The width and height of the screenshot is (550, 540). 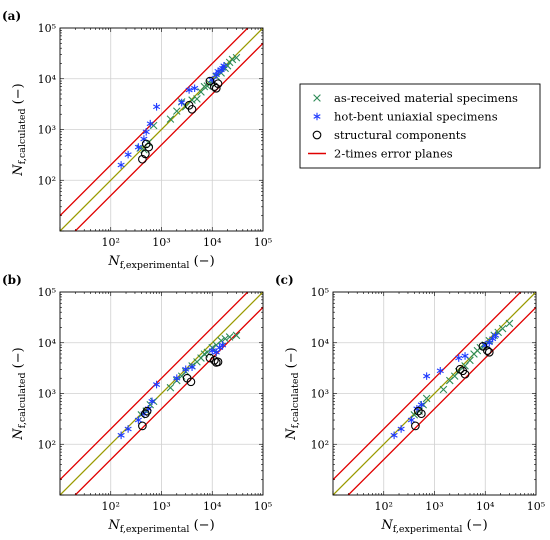 What do you see at coordinates (420, 126) in the screenshot?
I see `legend-frame` at bounding box center [420, 126].